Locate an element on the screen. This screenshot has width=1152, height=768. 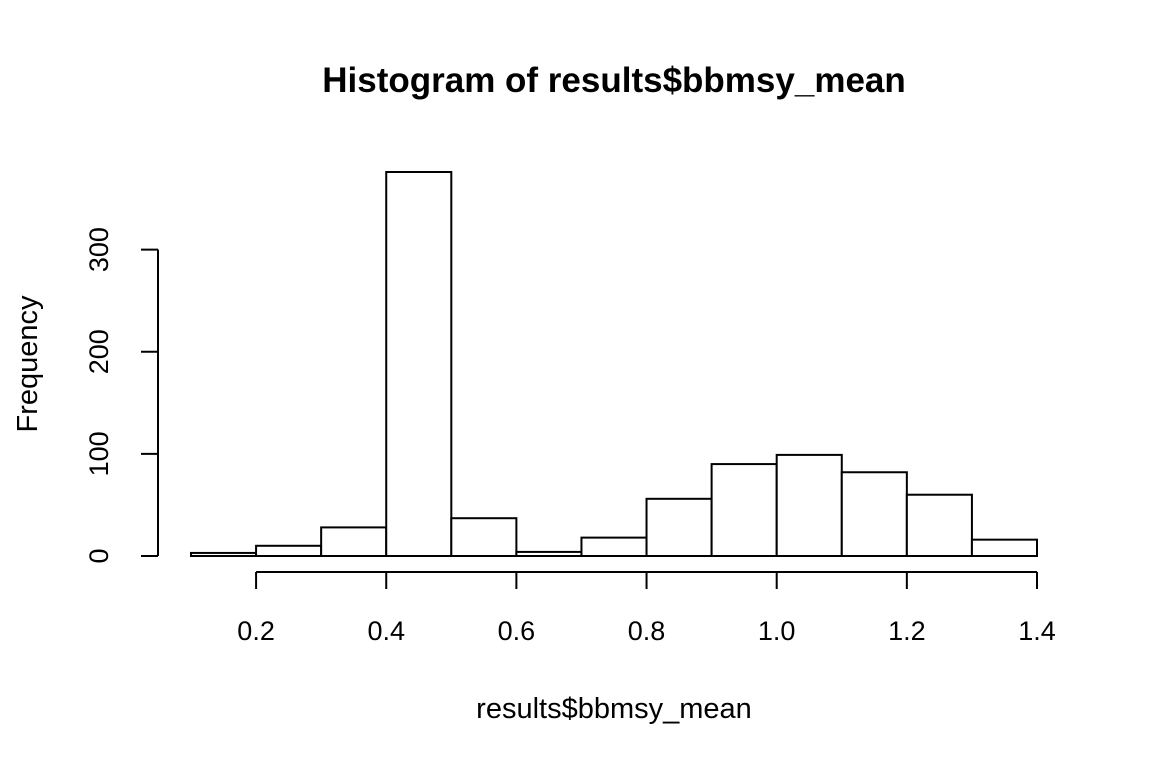
x-tick-label-5: 1.2 is located at coordinates (907, 631).